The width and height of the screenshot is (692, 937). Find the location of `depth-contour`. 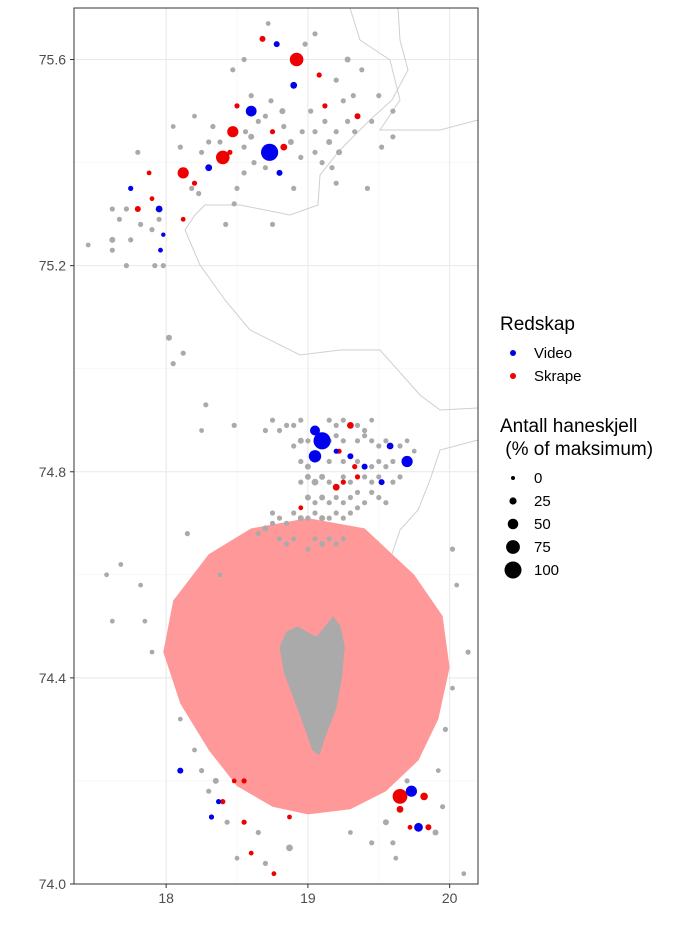

depth-contour is located at coordinates (413, 69).